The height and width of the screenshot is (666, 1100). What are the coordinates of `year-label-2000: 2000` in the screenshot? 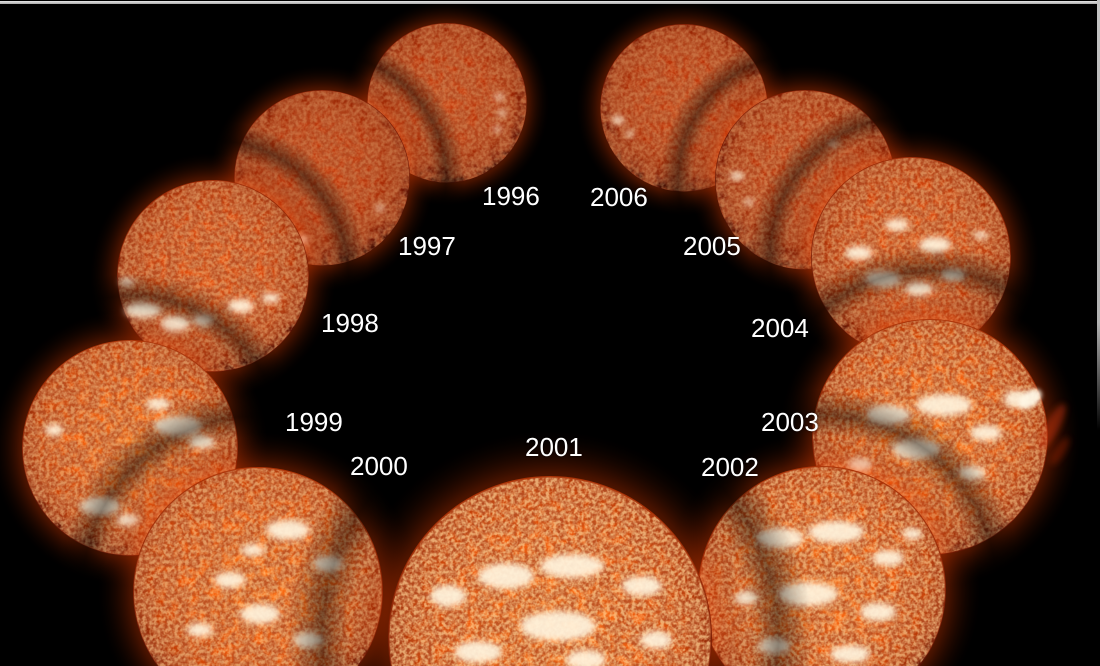 It's located at (379, 466).